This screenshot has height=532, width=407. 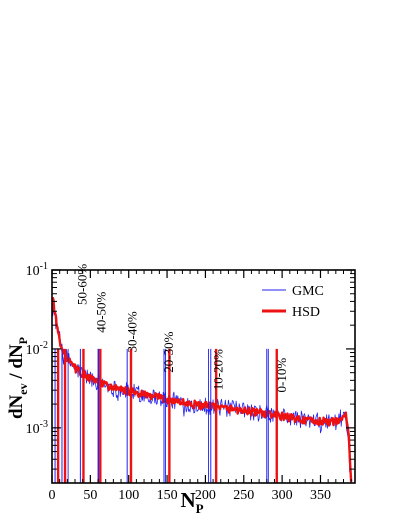 I want to click on x-tick-label: 150, so click(x=167, y=495).